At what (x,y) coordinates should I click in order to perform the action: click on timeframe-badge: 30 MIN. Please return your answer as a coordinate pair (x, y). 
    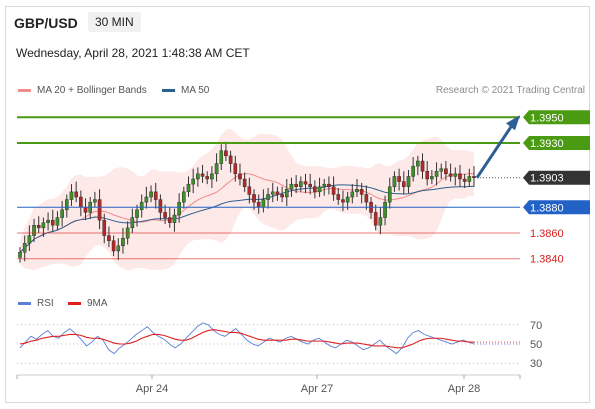
    Looking at the image, I should click on (114, 22).